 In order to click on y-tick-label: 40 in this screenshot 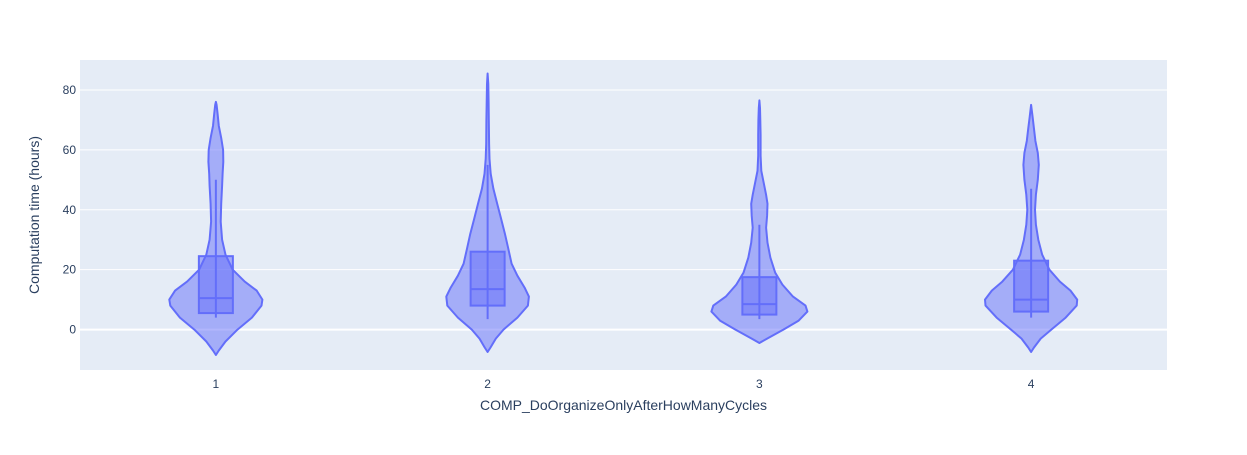, I will do `click(70, 210)`.